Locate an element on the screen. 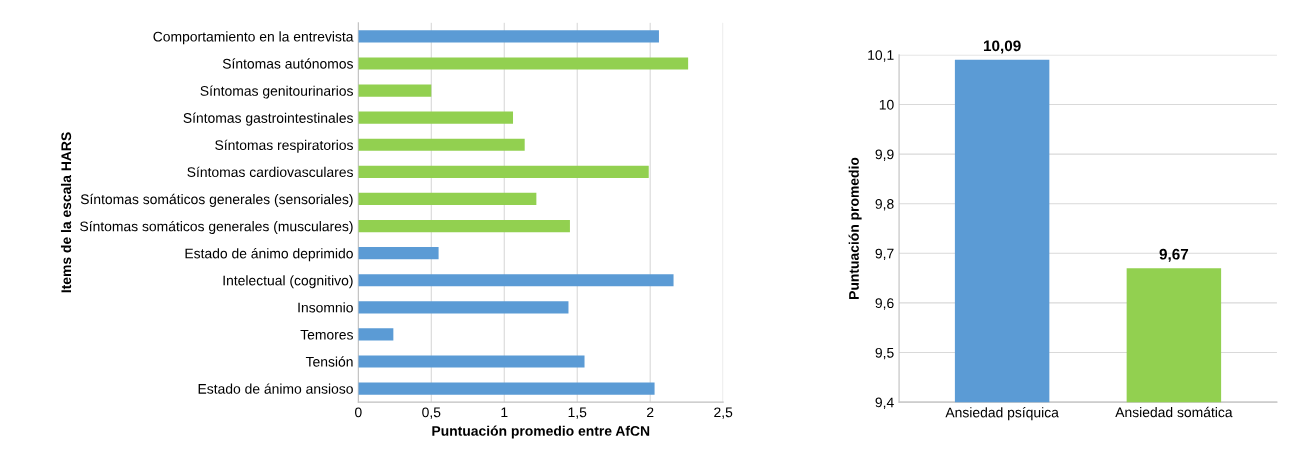 The height and width of the screenshot is (457, 1303). y-tick-label: Síntomas genitourinarios is located at coordinates (276, 92).